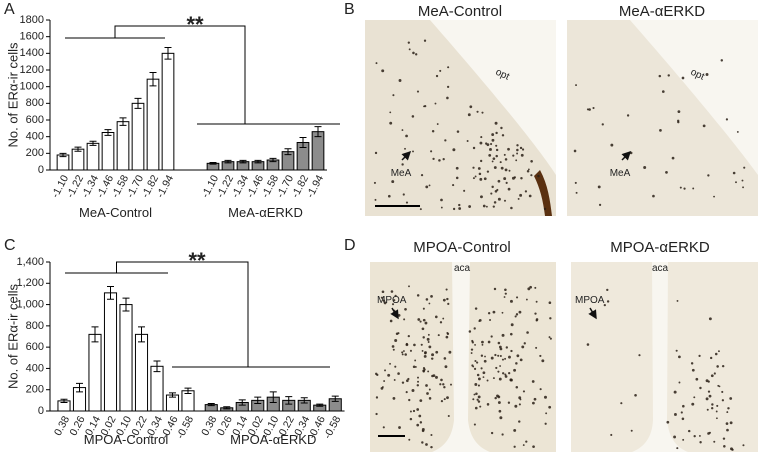 This screenshot has width=758, height=452. What do you see at coordinates (350, 245) in the screenshot?
I see `panel-label: D` at bounding box center [350, 245].